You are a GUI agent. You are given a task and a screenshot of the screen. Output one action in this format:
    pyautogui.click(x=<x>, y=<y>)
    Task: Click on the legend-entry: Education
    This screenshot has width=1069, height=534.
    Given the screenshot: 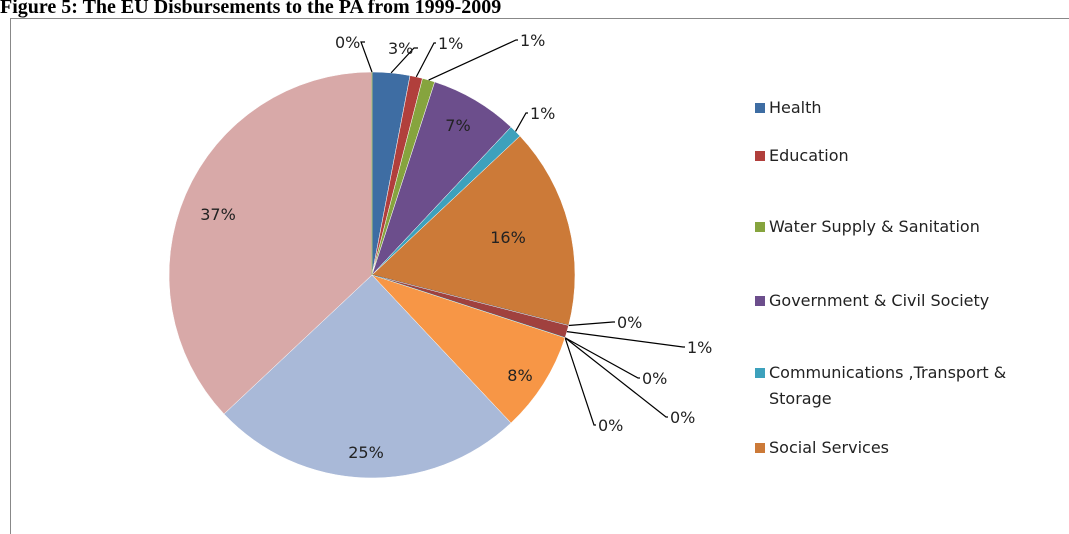 What is the action you would take?
    pyautogui.click(x=889, y=156)
    